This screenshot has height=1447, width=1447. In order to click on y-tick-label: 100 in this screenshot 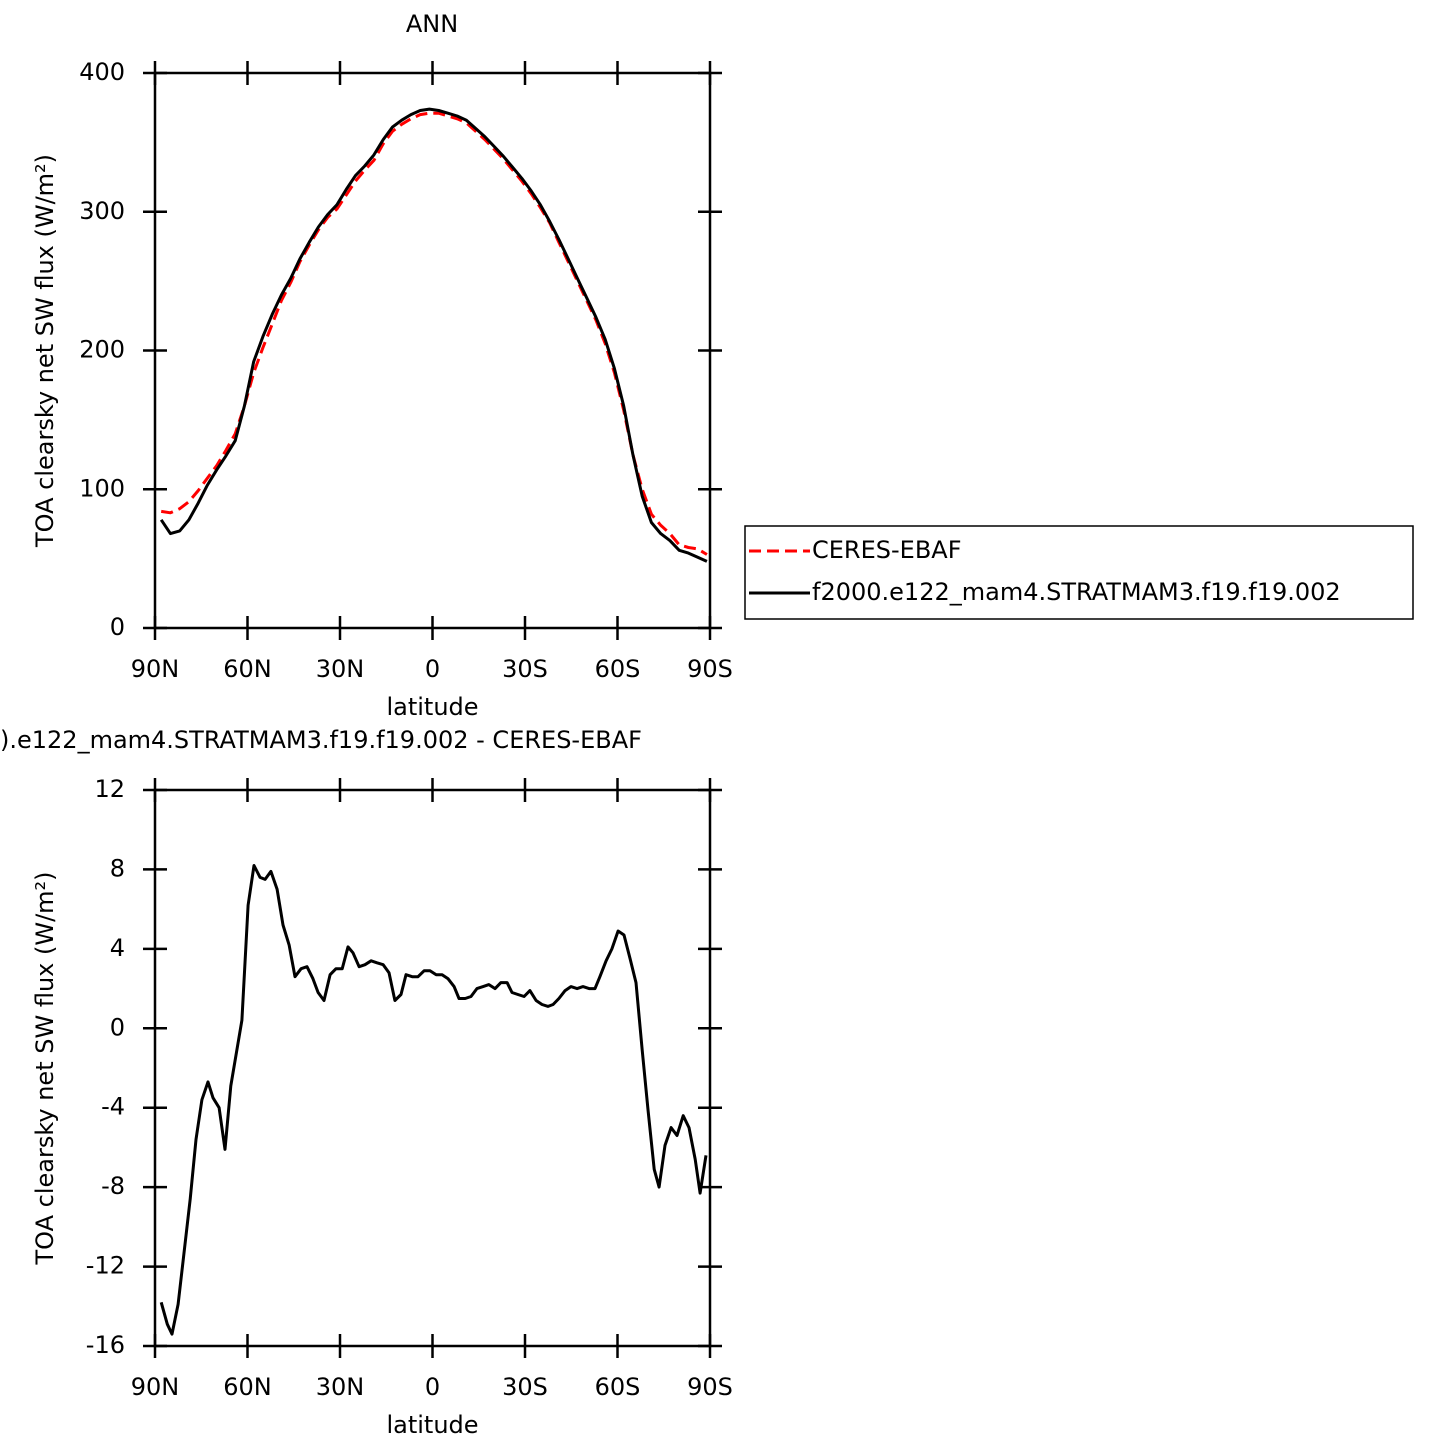, I will do `click(102, 488)`.